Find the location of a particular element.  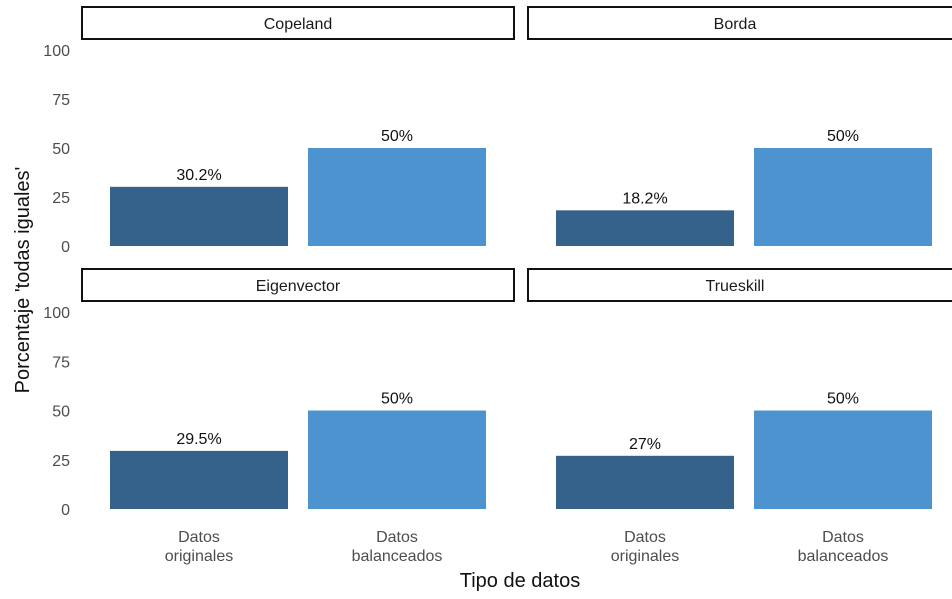

bar-value-label: 27% is located at coordinates (645, 444).